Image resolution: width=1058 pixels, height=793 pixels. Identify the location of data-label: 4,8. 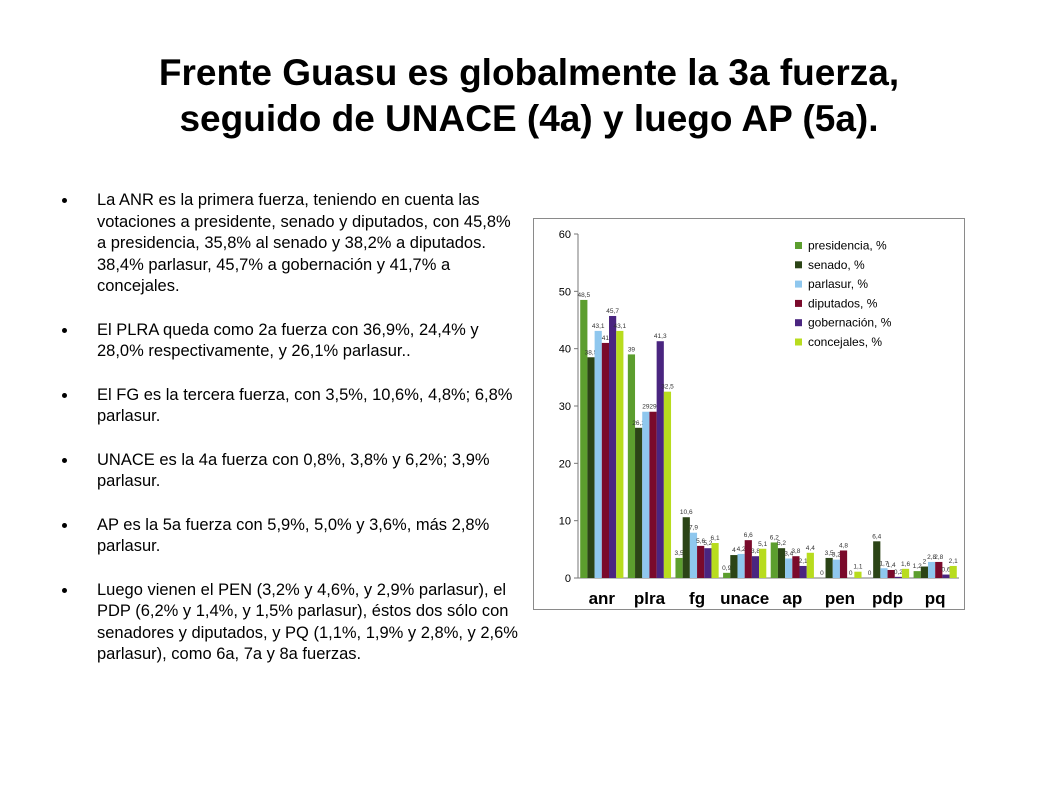
(843, 545).